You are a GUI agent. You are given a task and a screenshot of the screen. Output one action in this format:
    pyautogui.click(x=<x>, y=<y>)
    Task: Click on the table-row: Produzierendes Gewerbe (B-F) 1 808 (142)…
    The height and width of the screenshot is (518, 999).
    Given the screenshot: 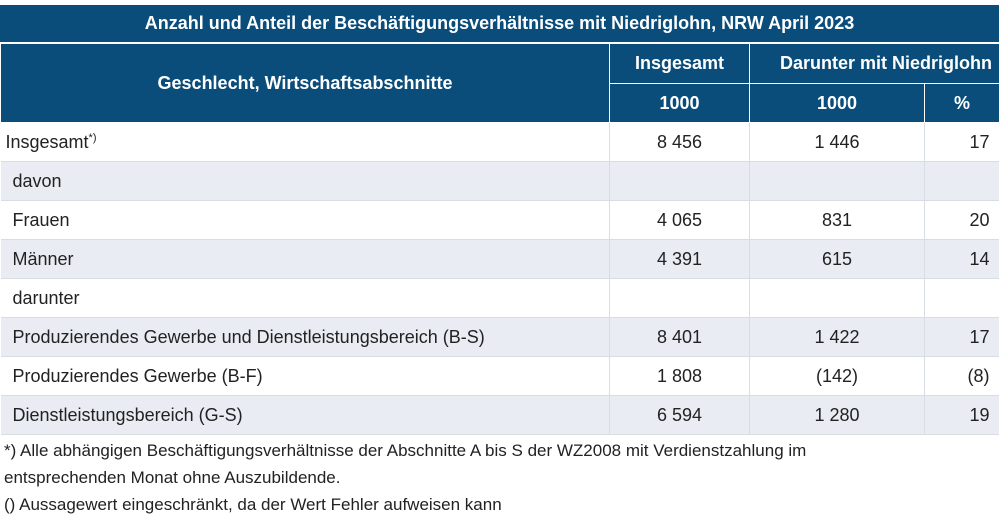 What is the action you would take?
    pyautogui.click(x=500, y=376)
    